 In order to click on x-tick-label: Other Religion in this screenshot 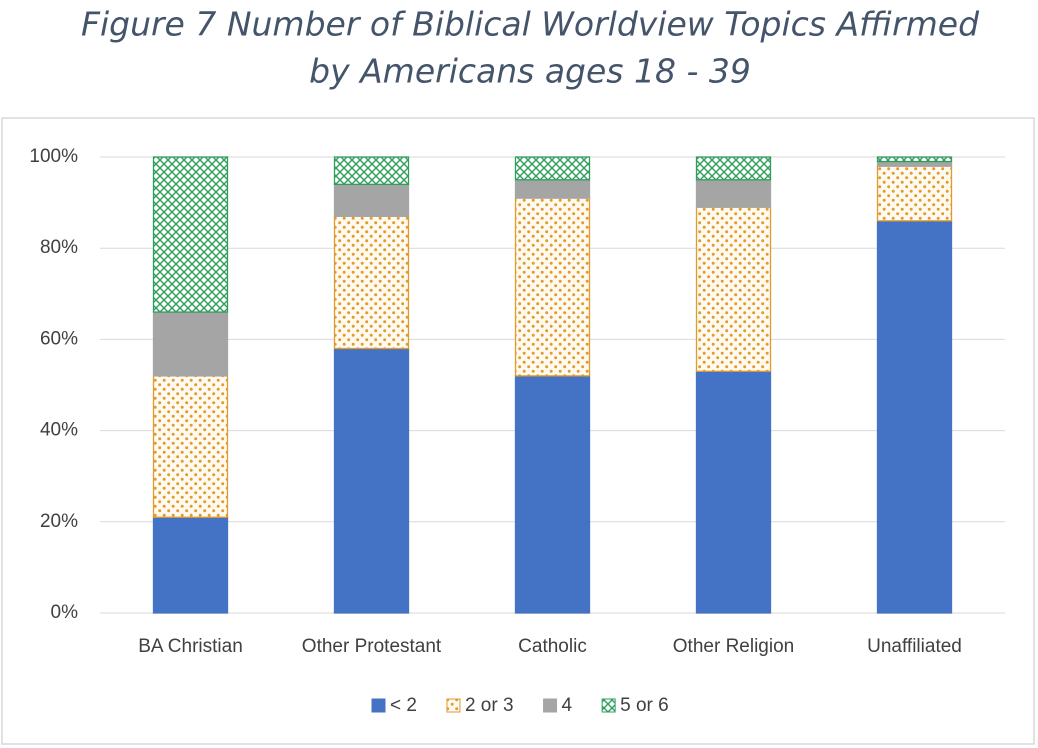, I will do `click(733, 646)`.